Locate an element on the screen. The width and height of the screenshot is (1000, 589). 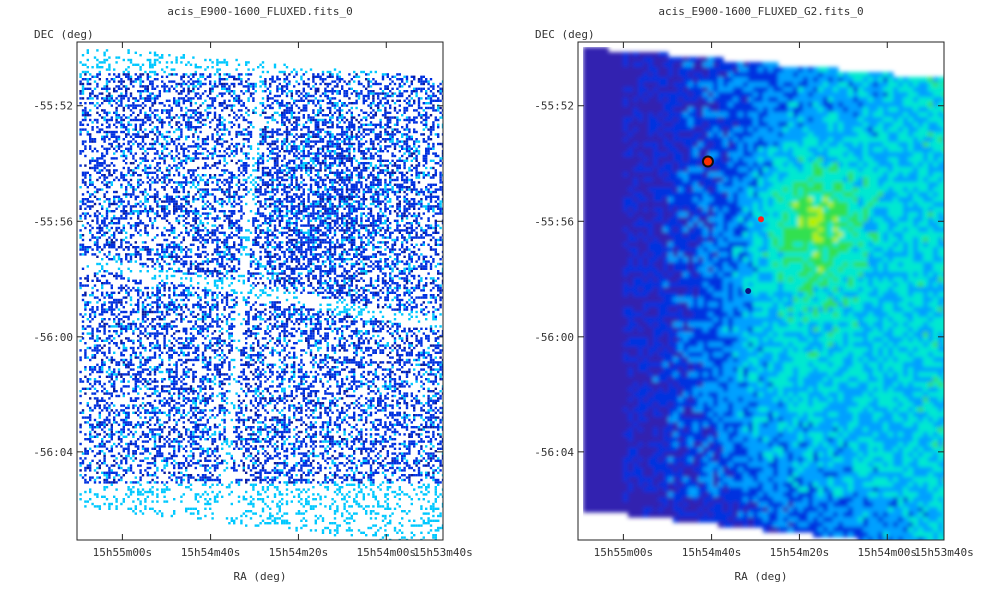
dark-spot is located at coordinates (748, 291).